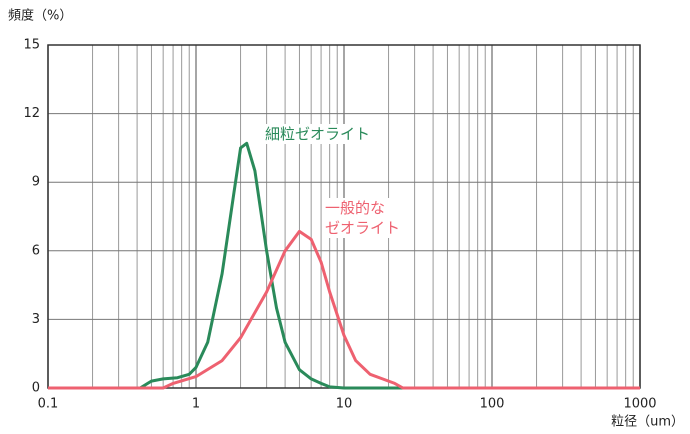 The width and height of the screenshot is (690, 434). What do you see at coordinates (48, 404) in the screenshot?
I see `x-tick-label: 0.1` at bounding box center [48, 404].